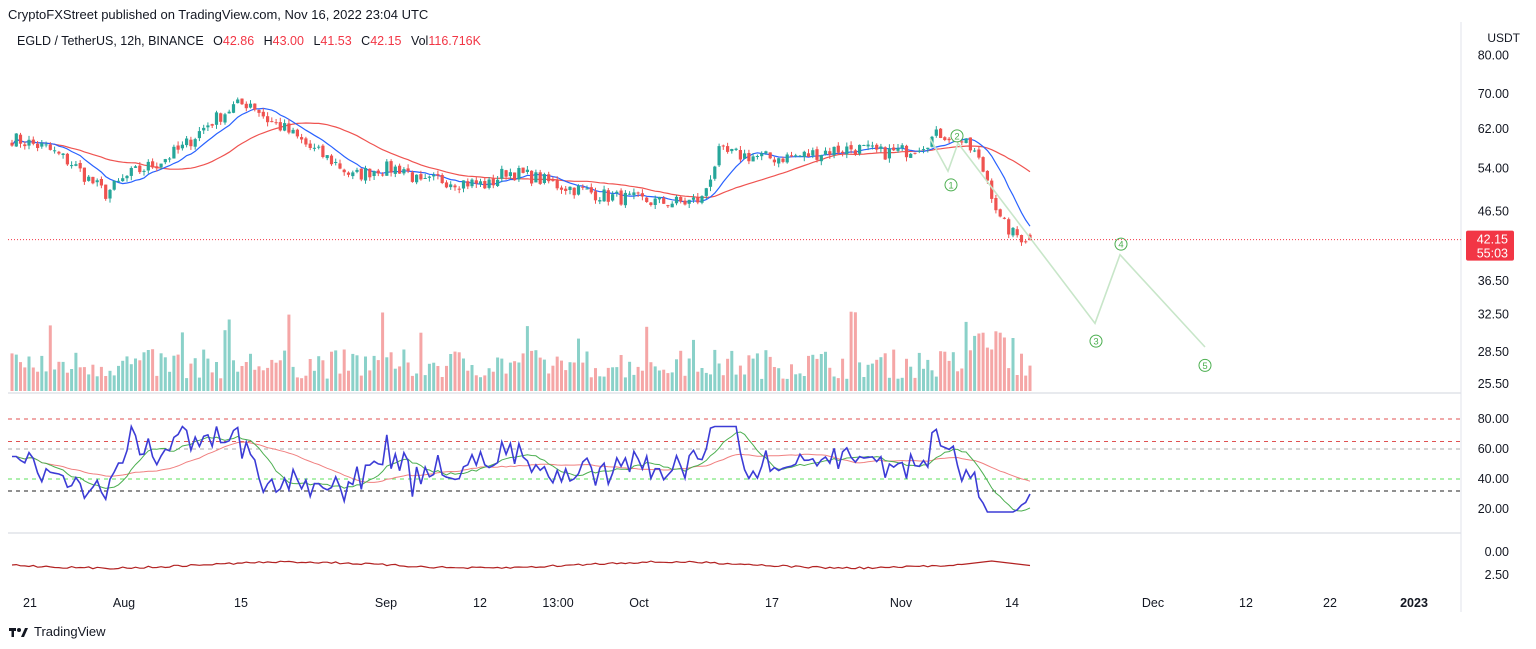 This screenshot has width=1536, height=649. Describe the element at coordinates (110, 41) in the screenshot. I see `symbol-name: EGLD / TetherUS, 12h, BINANCE` at that location.